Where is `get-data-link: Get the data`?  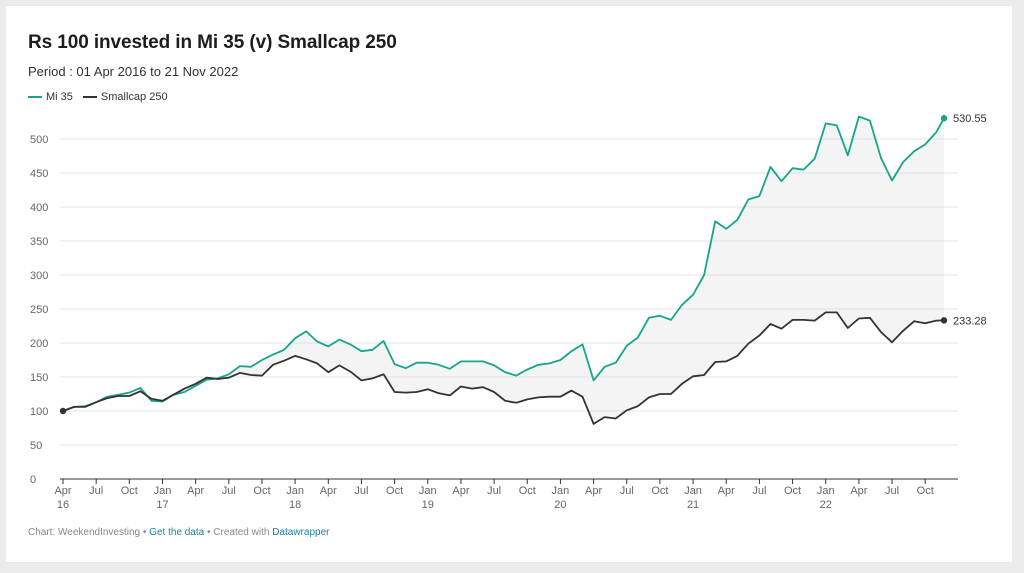 get-data-link: Get the data is located at coordinates (177, 532).